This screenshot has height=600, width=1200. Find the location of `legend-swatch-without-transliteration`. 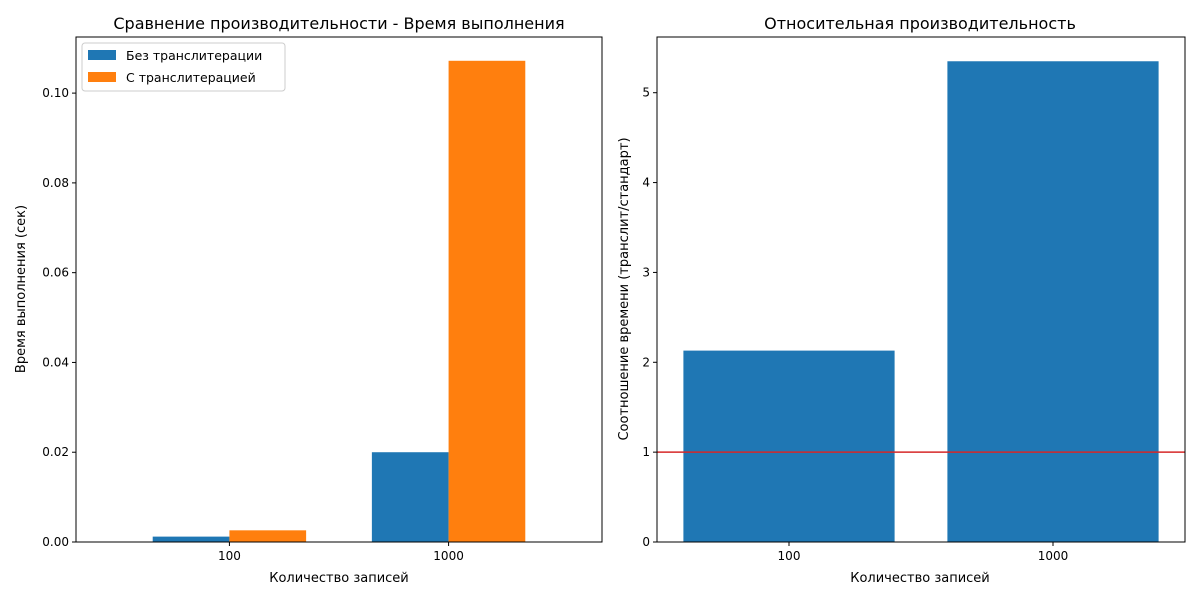

legend-swatch-without-transliteration is located at coordinates (102, 55).